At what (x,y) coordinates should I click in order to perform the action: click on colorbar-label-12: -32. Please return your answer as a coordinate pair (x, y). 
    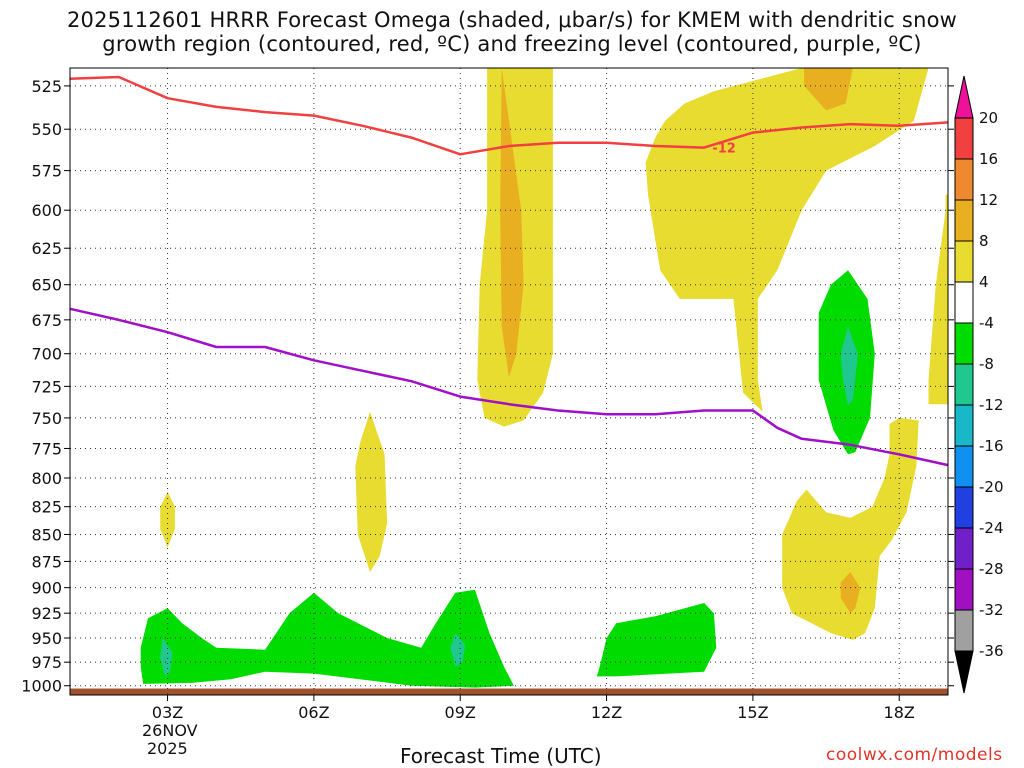
    Looking at the image, I should click on (991, 610).